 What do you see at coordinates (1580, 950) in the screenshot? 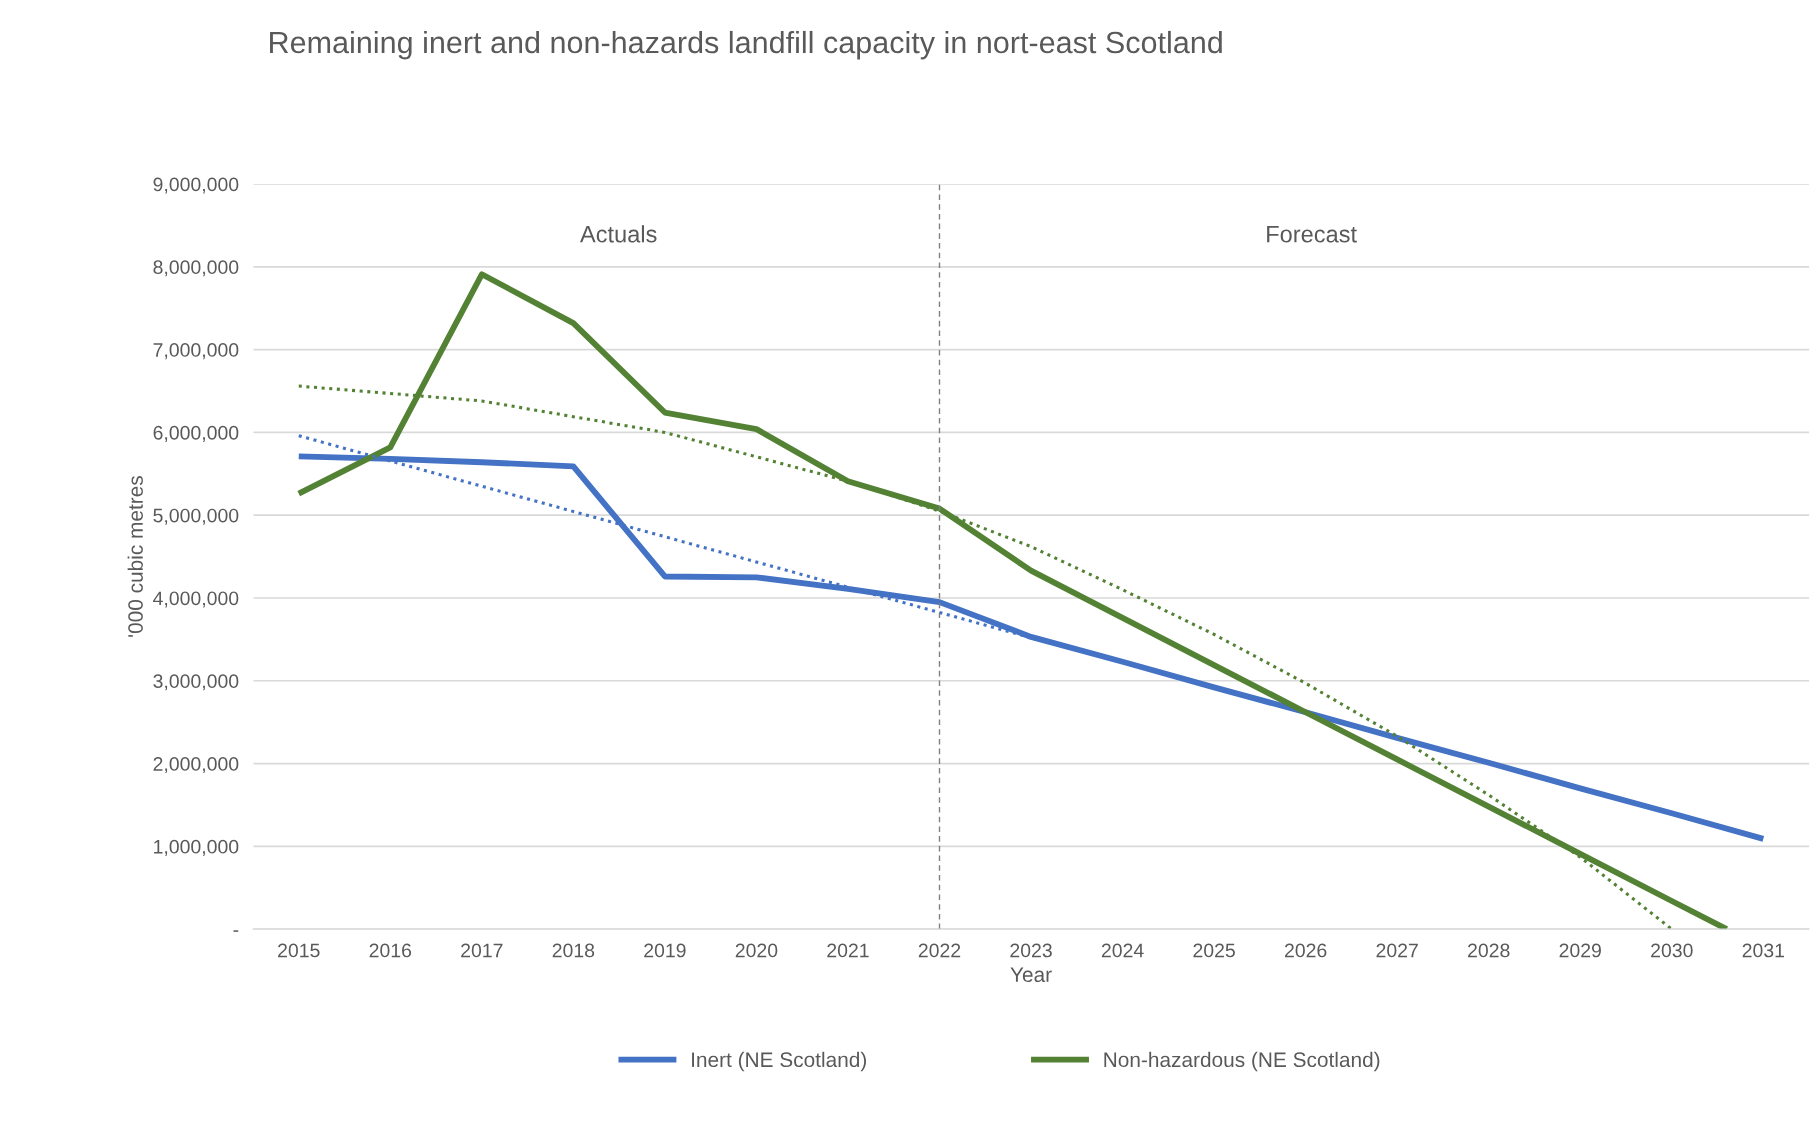
I see `x-tick-label: 2029` at bounding box center [1580, 950].